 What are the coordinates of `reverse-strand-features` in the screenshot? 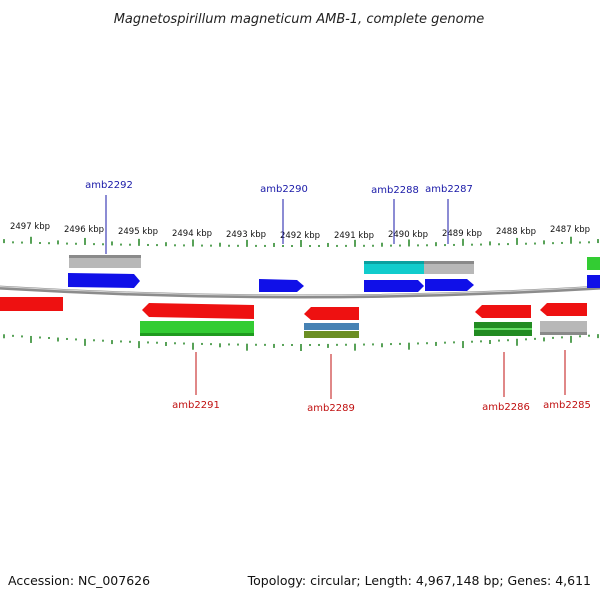 It's located at (293, 317).